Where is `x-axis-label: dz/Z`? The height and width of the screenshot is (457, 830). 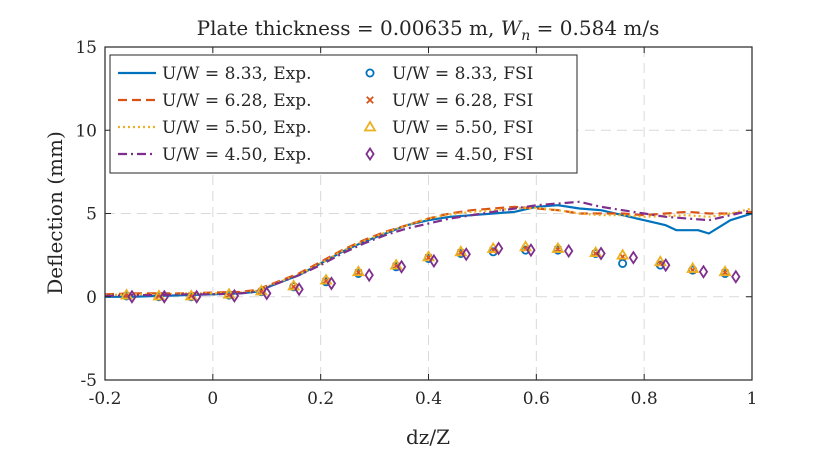 x-axis-label: dz/Z is located at coordinates (428, 437).